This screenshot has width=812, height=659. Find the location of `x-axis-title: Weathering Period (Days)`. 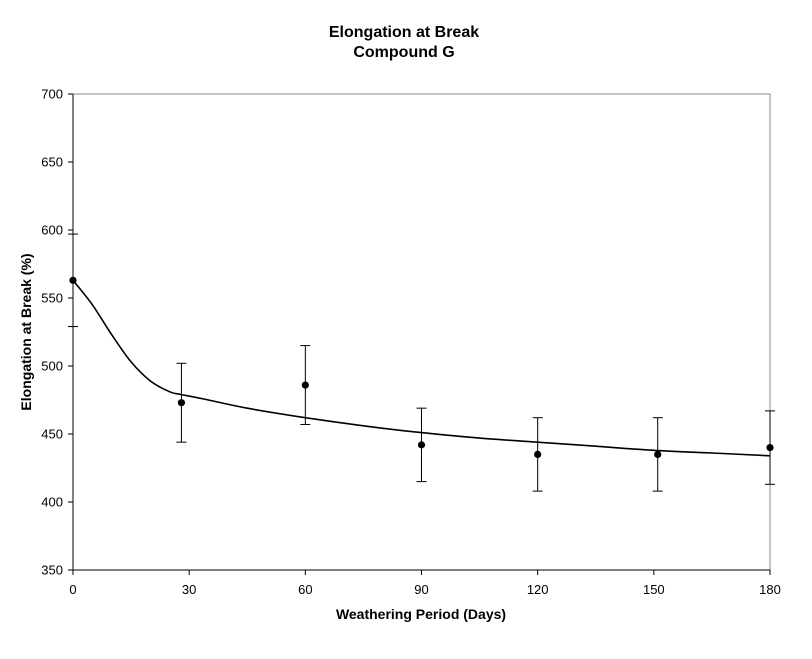

x-axis-title: Weathering Period (Days) is located at coordinates (421, 614).